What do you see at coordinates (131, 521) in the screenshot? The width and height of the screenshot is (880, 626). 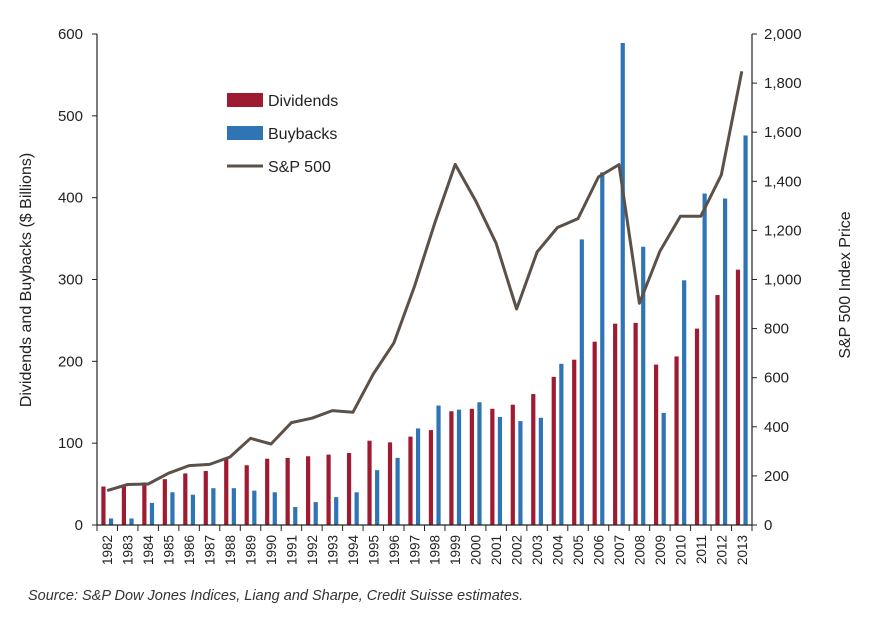 I see `bar-buybacks-1983` at bounding box center [131, 521].